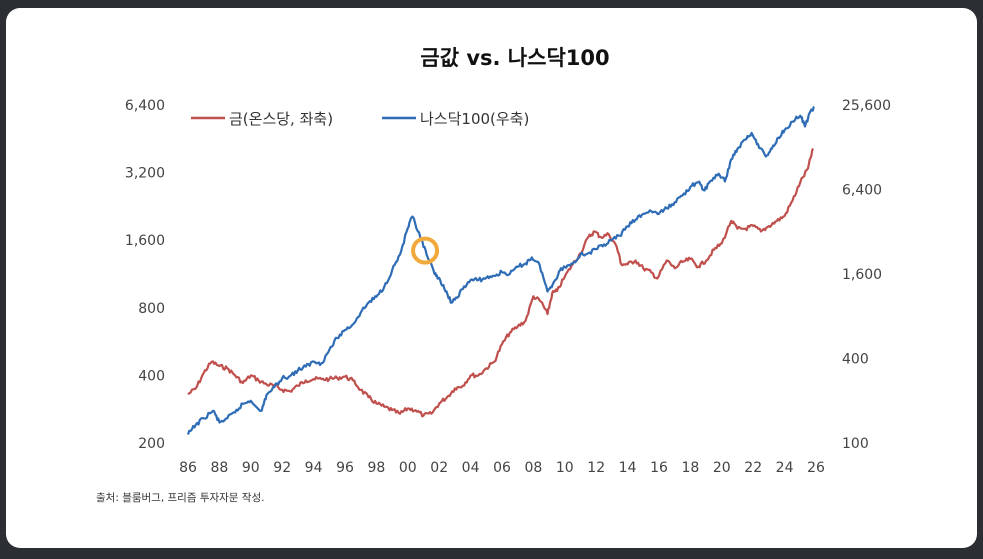  What do you see at coordinates (281, 119) in the screenshot?
I see `legend-gold-label: 금(온스당, 좌축)` at bounding box center [281, 119].